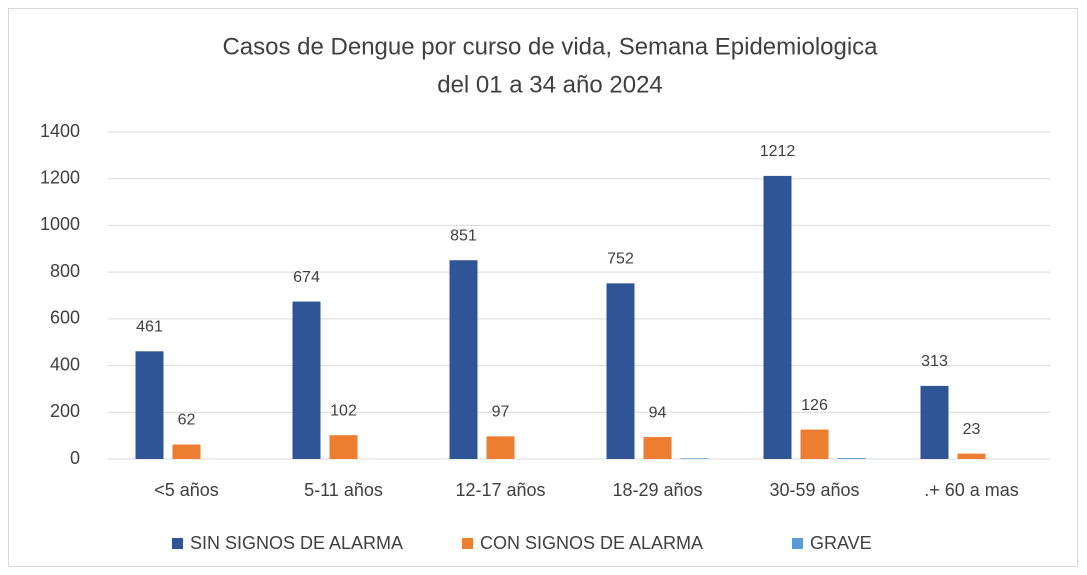 This screenshot has height=575, width=1087. What do you see at coordinates (186, 490) in the screenshot?
I see `x-tick-label: <5 años` at bounding box center [186, 490].